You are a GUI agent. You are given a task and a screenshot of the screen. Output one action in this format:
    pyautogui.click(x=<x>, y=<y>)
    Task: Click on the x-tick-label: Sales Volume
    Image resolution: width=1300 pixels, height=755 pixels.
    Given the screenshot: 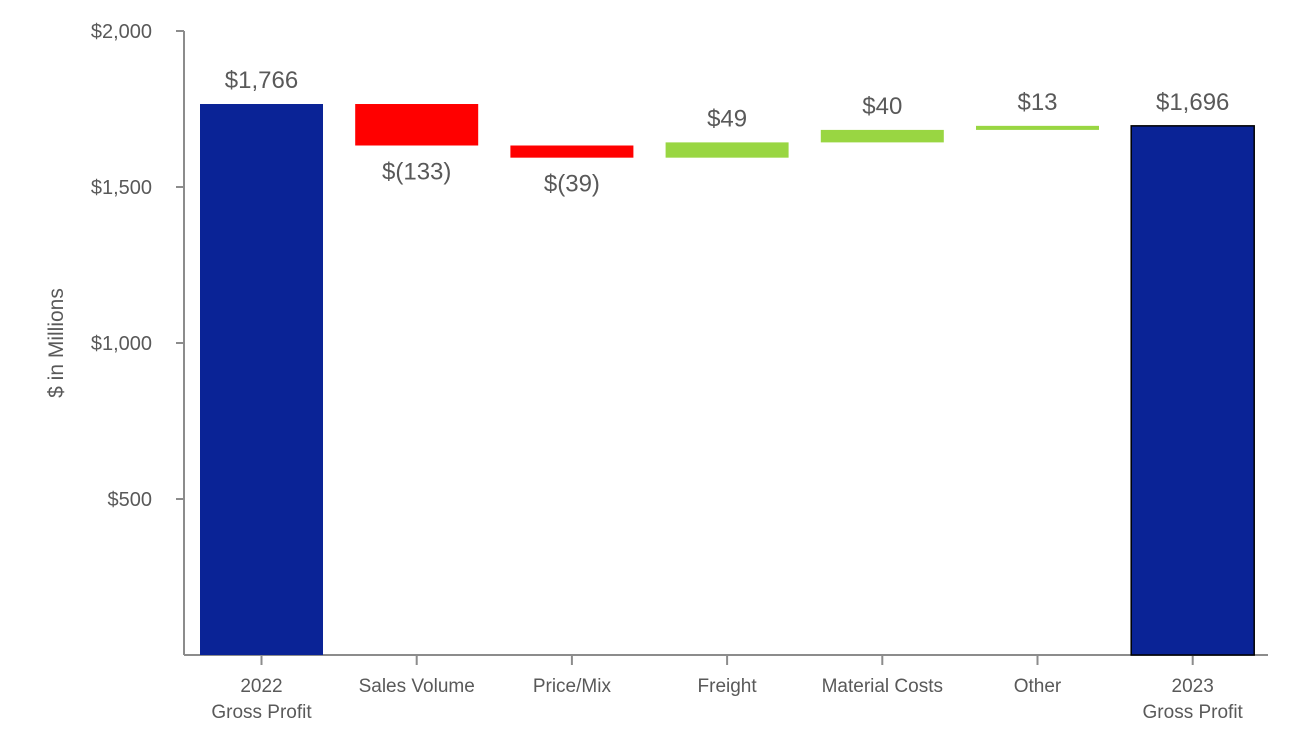 What is the action you would take?
    pyautogui.click(x=417, y=686)
    